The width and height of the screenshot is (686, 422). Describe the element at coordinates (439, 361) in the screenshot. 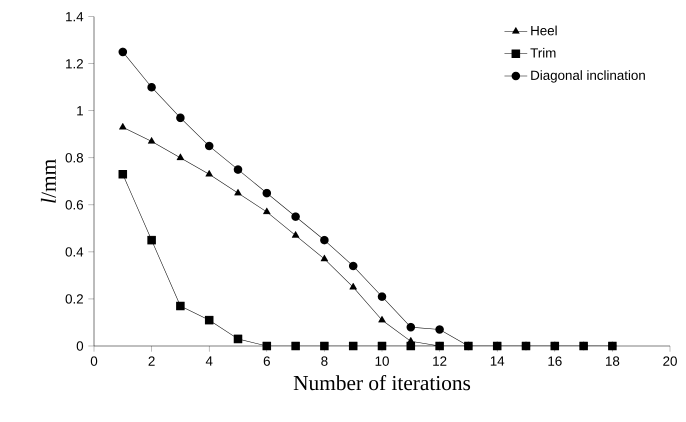

I see `x-tick-label: 12` at that location.